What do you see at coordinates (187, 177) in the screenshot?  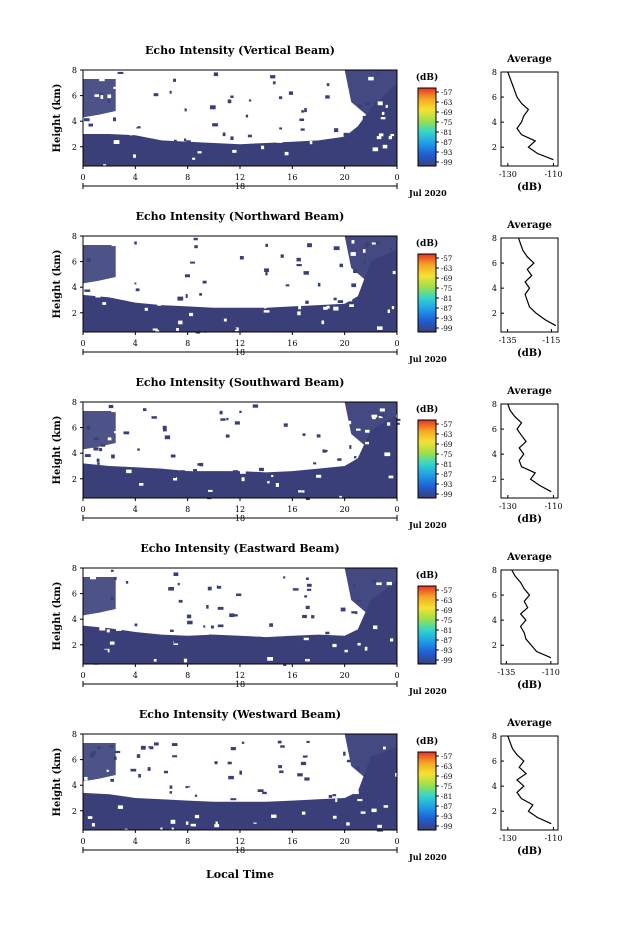 I see `x-tick-label: 8` at bounding box center [187, 177].